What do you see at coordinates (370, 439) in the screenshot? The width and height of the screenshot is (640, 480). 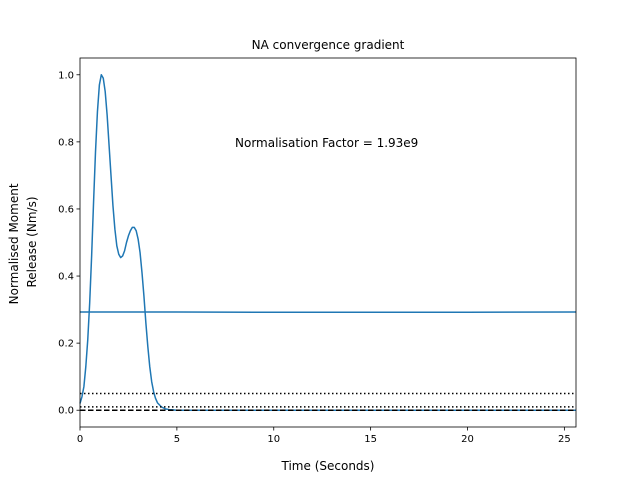 I see `x-tick-label: 15` at bounding box center [370, 439].